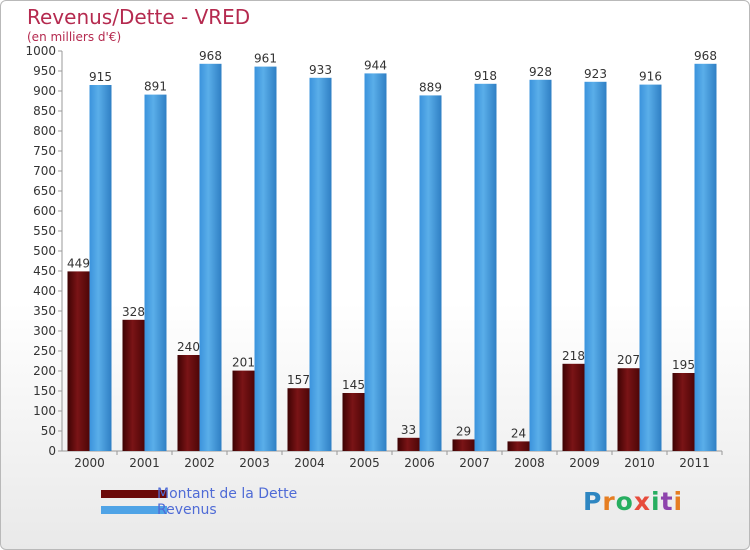 The height and width of the screenshot is (550, 750). What do you see at coordinates (52, 451) in the screenshot?
I see `y-tick-label: 0` at bounding box center [52, 451].